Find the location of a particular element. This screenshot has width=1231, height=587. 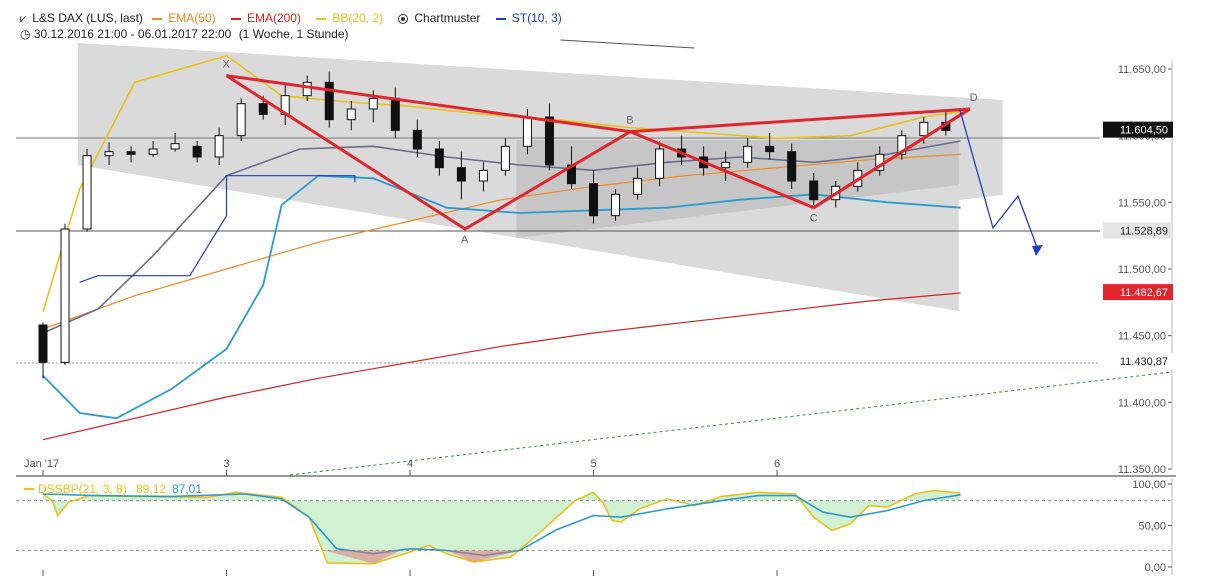

dss-line is located at coordinates (501, 527).